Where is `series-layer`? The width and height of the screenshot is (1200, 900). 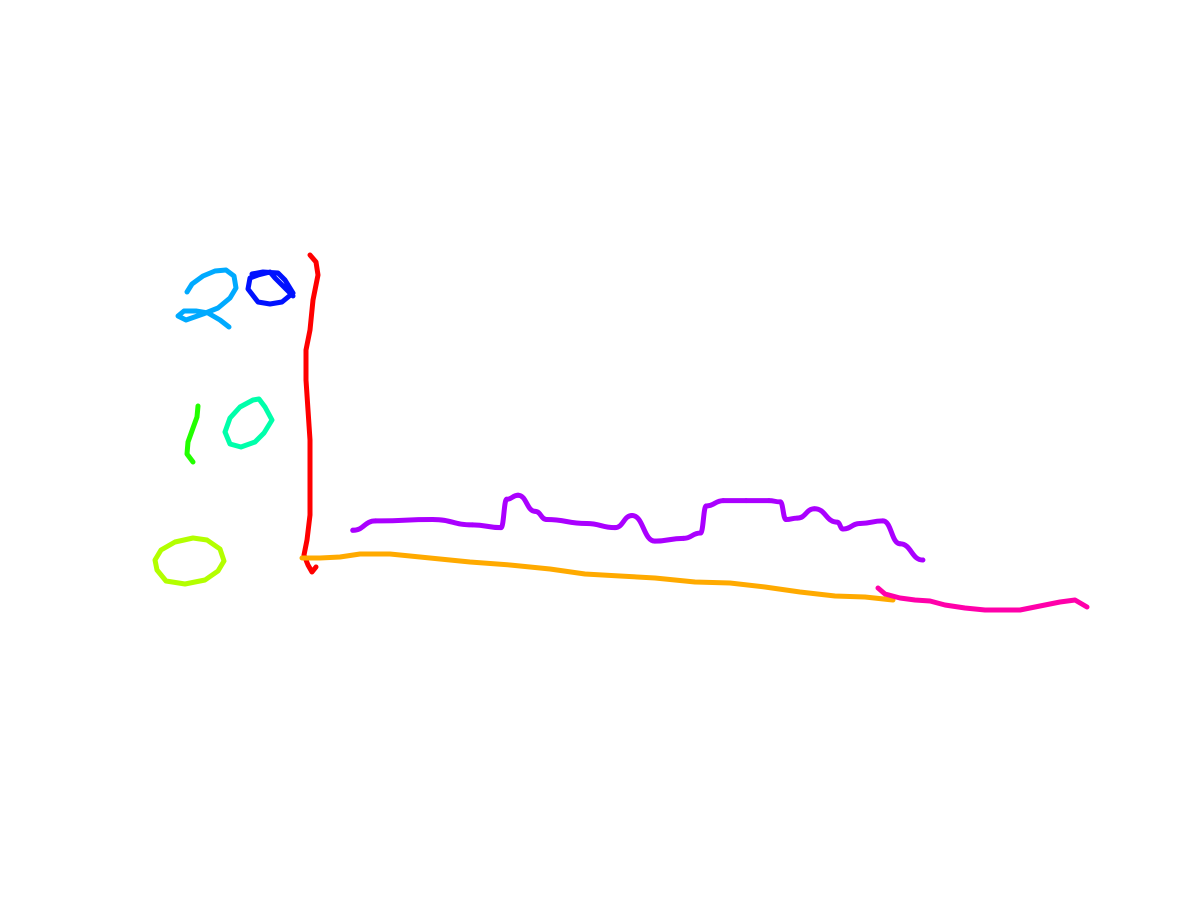 series-layer is located at coordinates (638, 527).